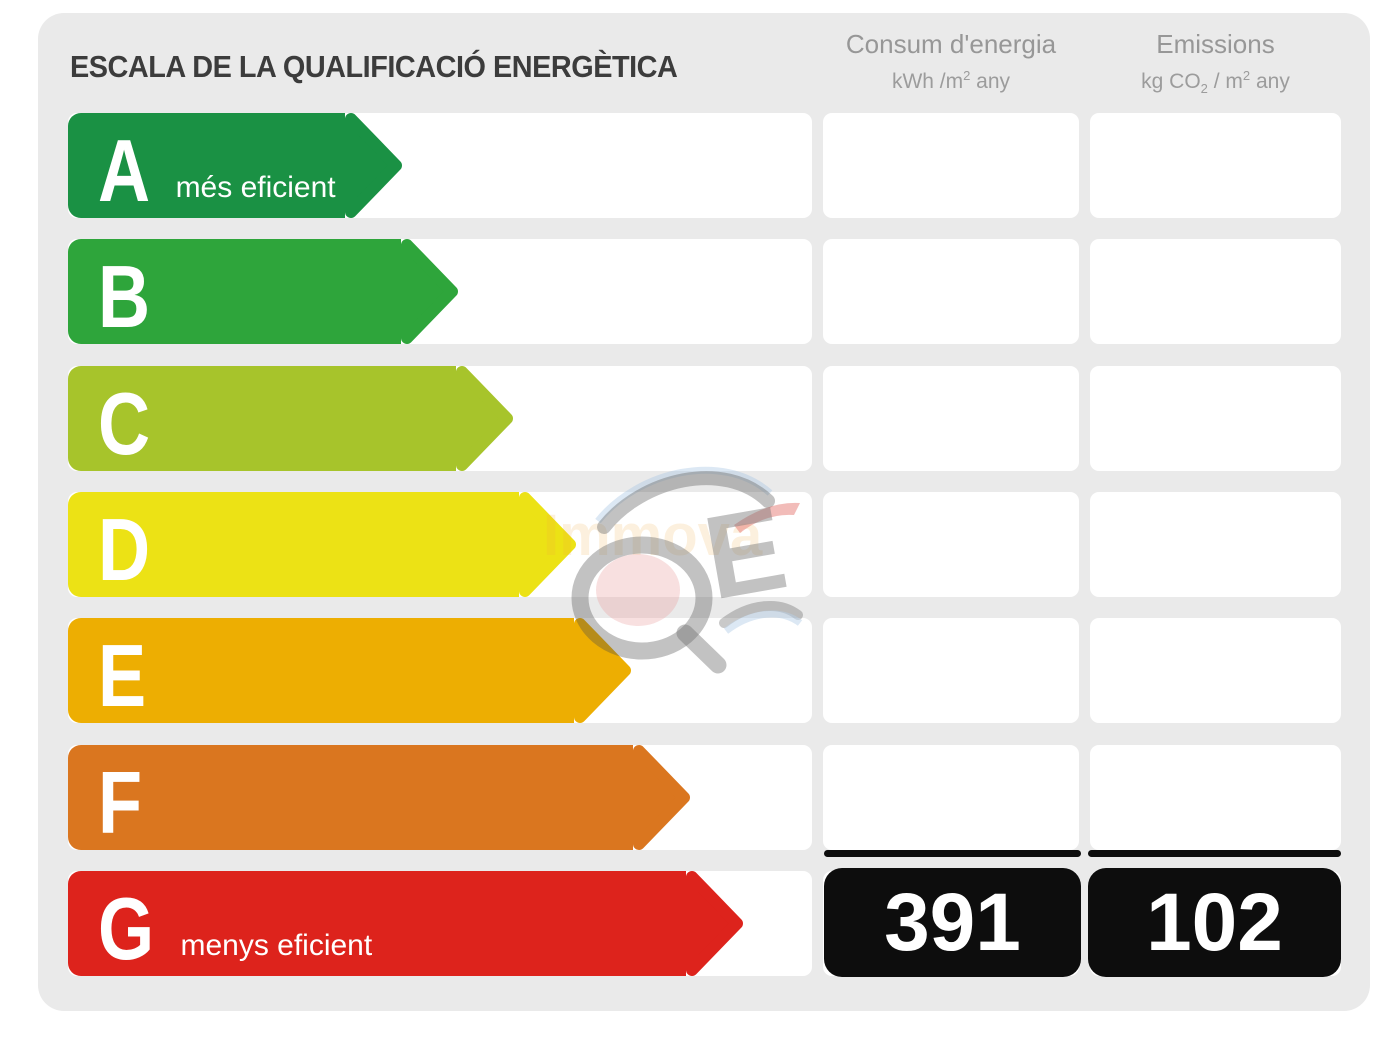 Image resolution: width=1400 pixels, height=1050 pixels. I want to click on emissions-column-header: Emissions kg CO2 / m2 any, so click(1215, 65).